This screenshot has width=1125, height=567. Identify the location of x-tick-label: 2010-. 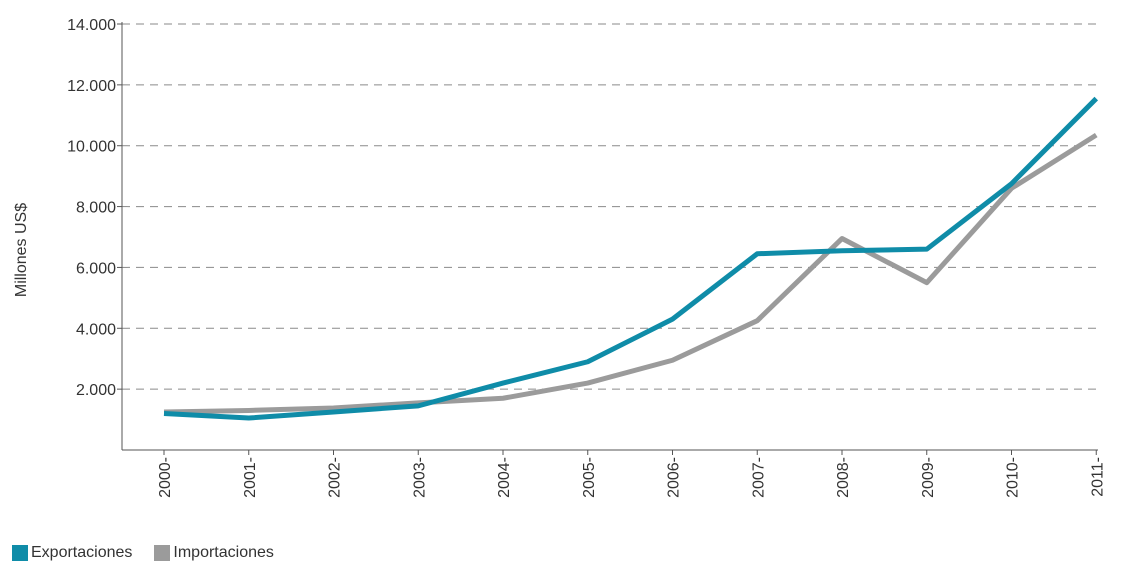
(1013, 477).